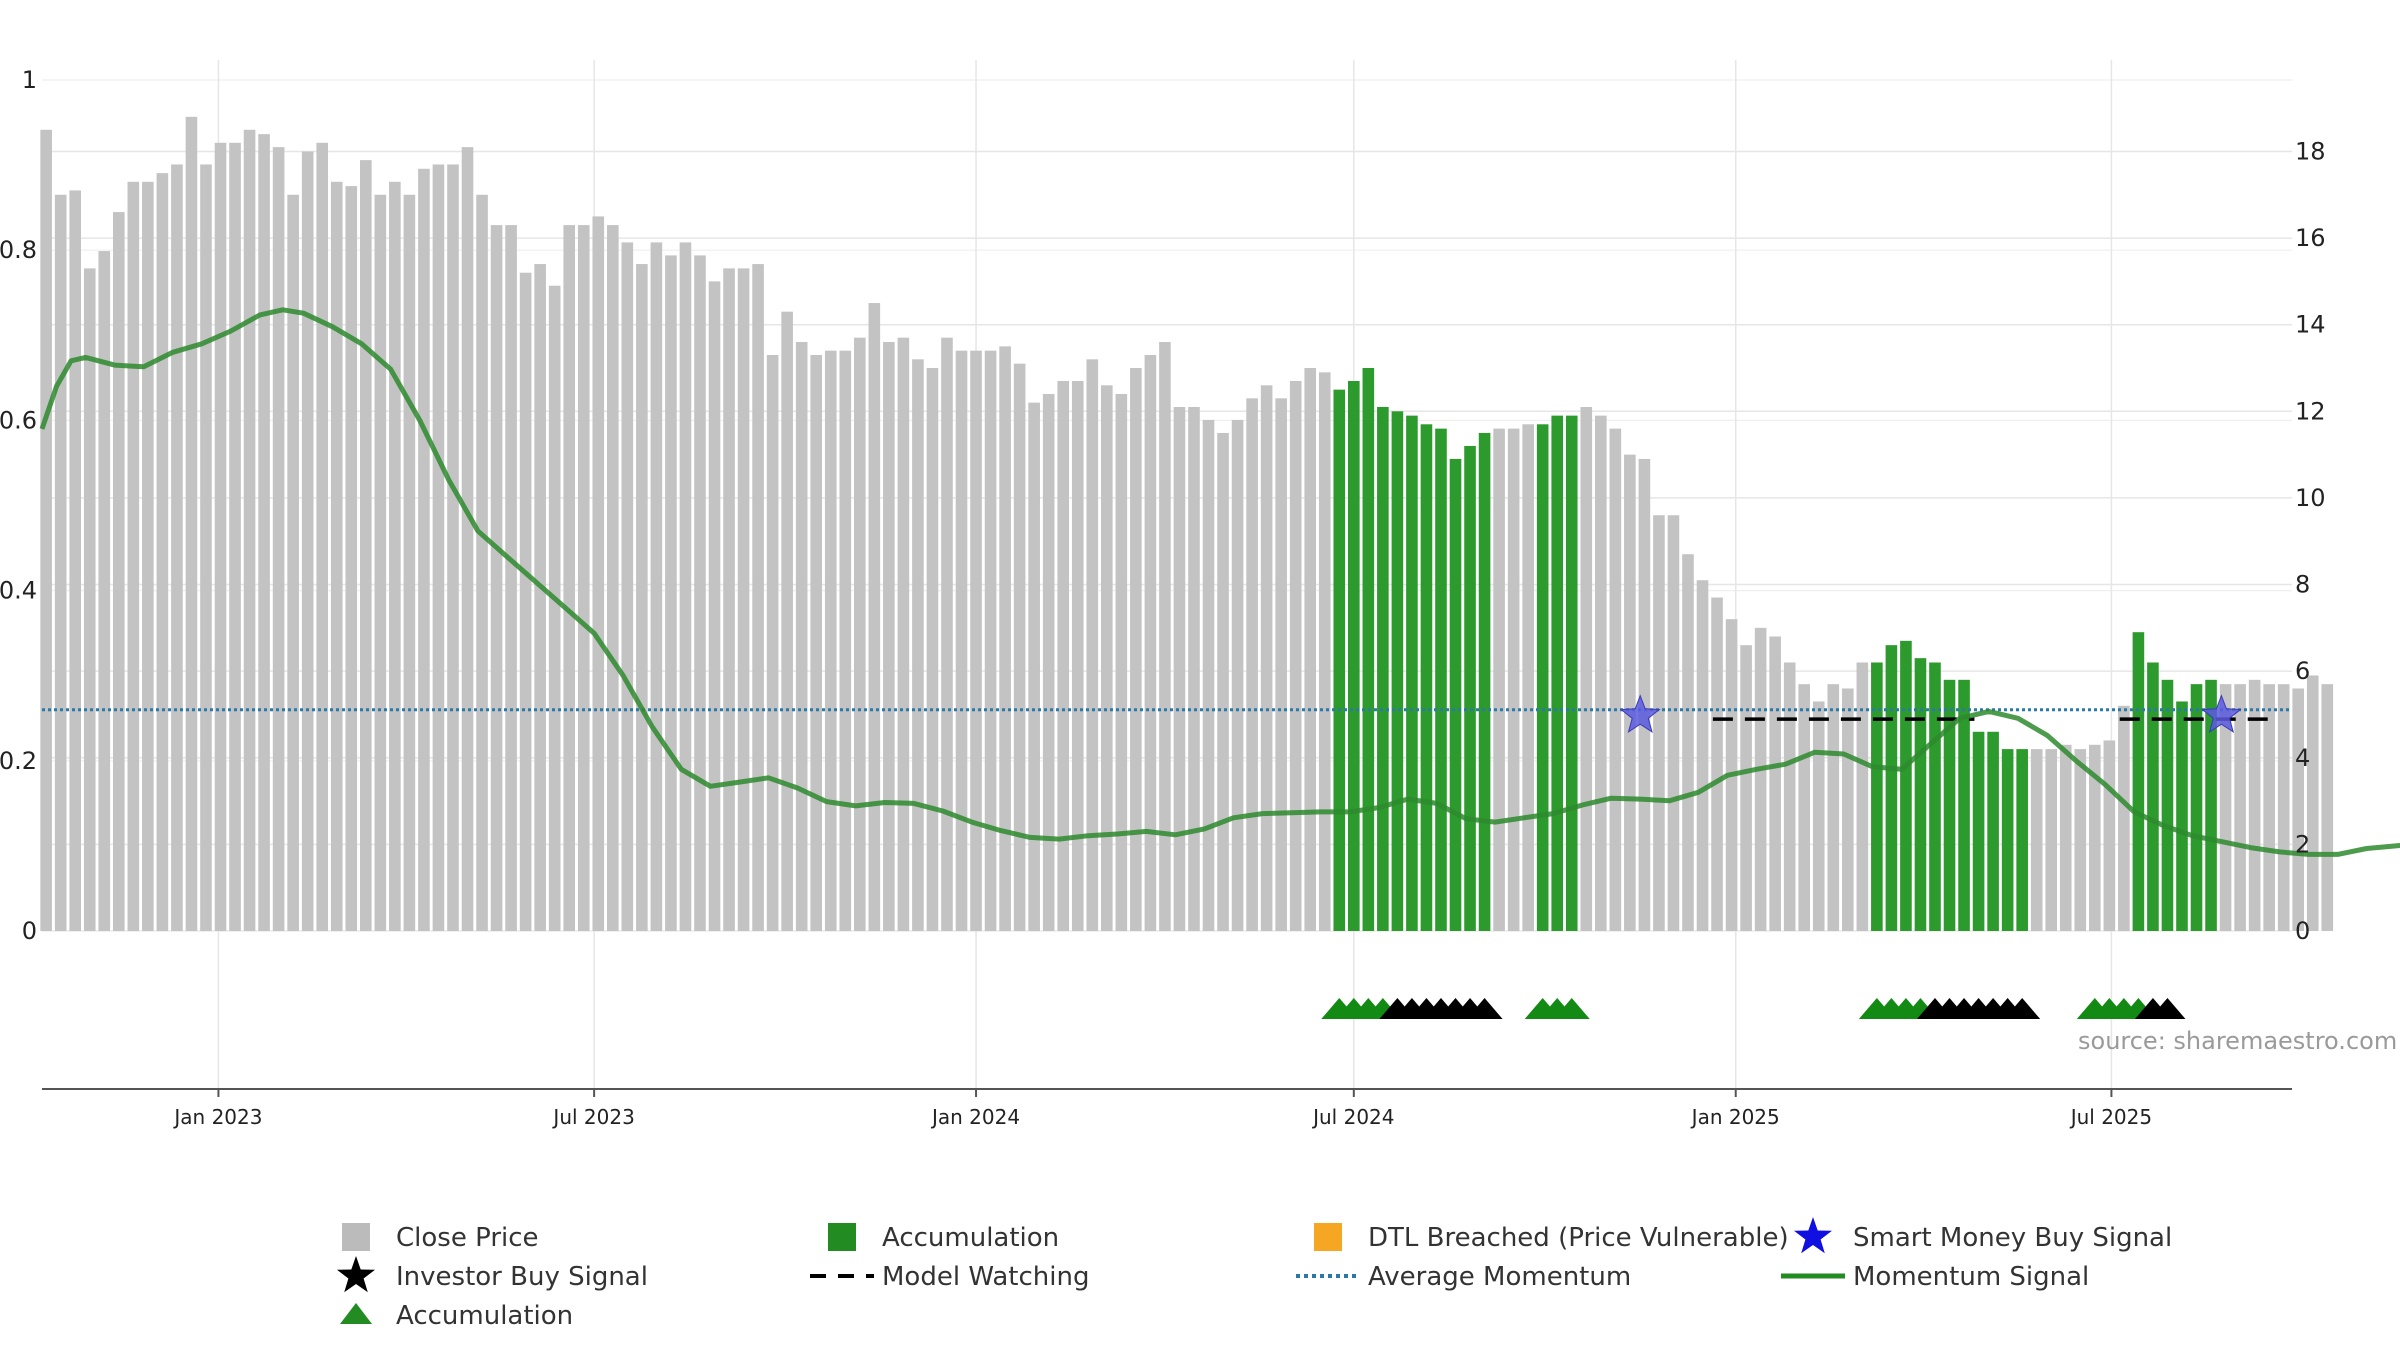 The width and height of the screenshot is (2400, 1354). I want to click on markers-layer: source: sharemaestro.com, so click(1859, 874).